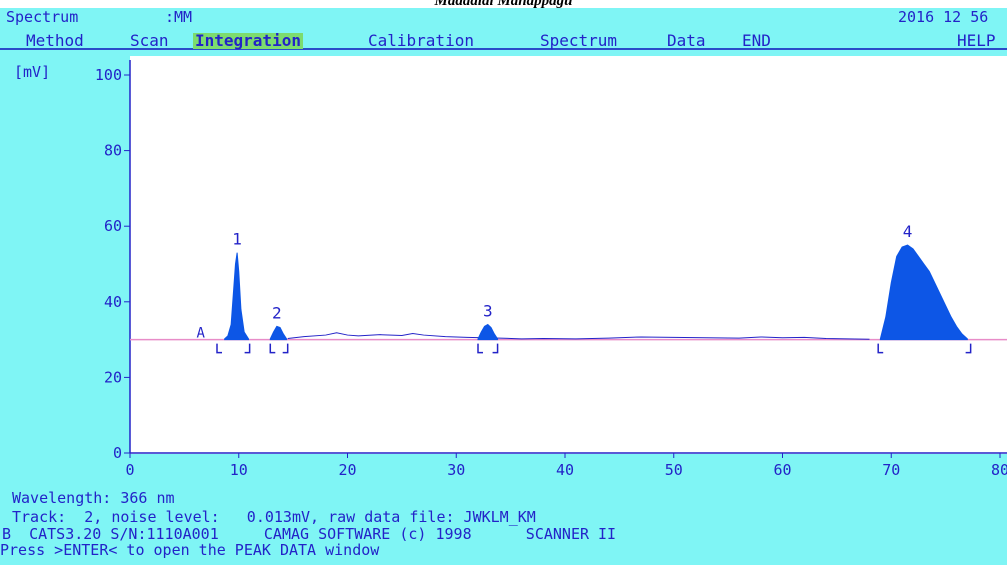 The image size is (1007, 565). I want to click on menu-data: Data, so click(686, 40).